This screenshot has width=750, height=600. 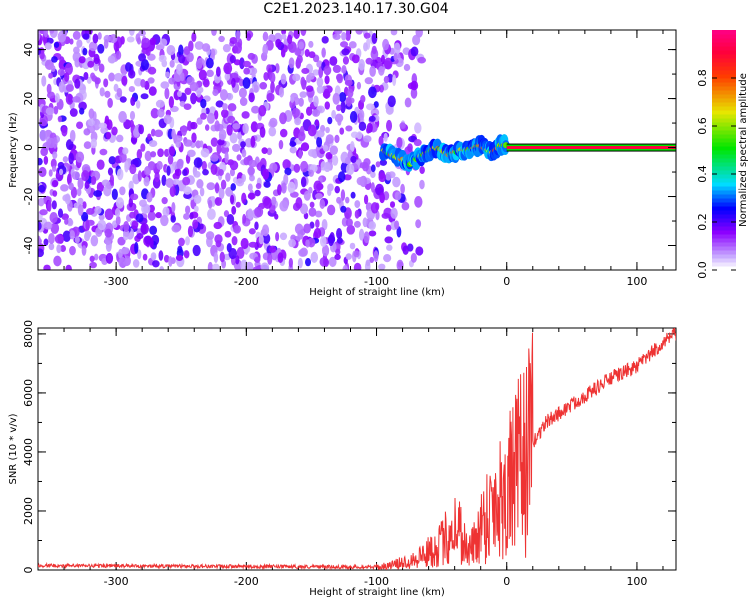 I want to click on snr-y-axis-label: SNR (10 * v/v), so click(x=13, y=448).